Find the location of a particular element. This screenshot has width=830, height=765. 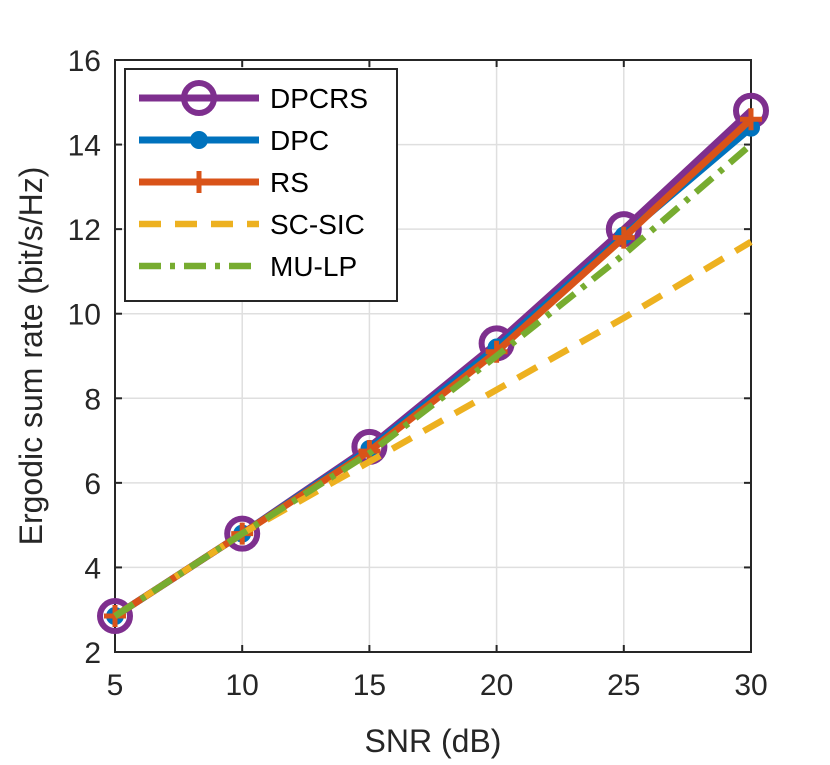

y-tick-label: 12 is located at coordinates (84, 230).